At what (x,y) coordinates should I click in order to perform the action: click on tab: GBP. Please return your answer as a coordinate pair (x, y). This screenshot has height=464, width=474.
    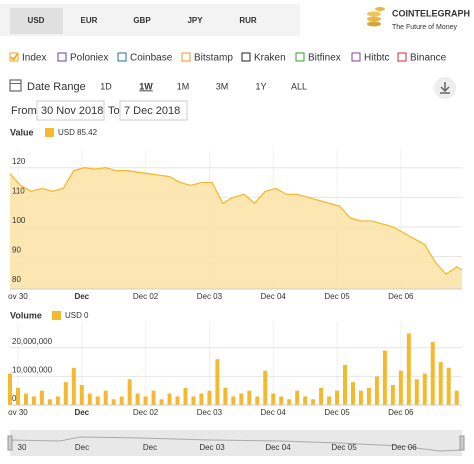
    Looking at the image, I should click on (142, 20).